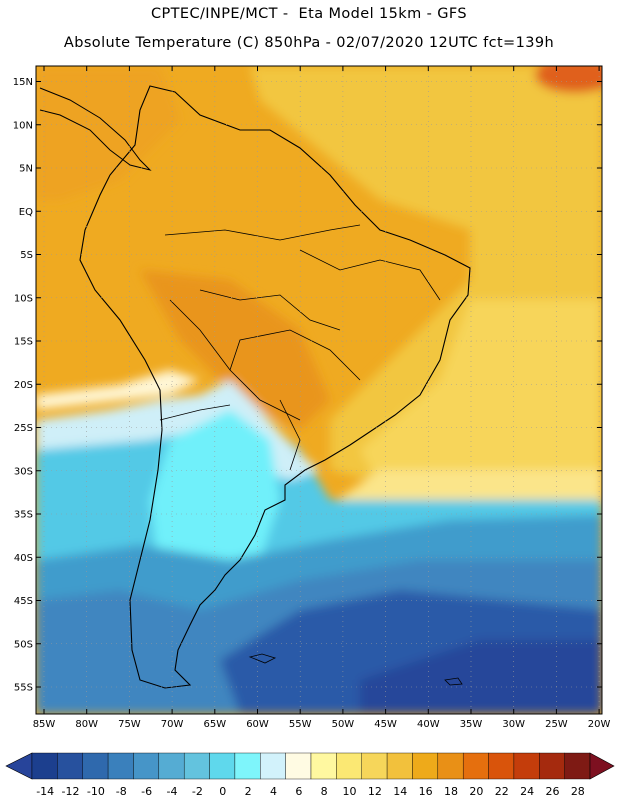  Describe the element at coordinates (121, 791) in the screenshot. I see `colorbar-label: -8` at that location.